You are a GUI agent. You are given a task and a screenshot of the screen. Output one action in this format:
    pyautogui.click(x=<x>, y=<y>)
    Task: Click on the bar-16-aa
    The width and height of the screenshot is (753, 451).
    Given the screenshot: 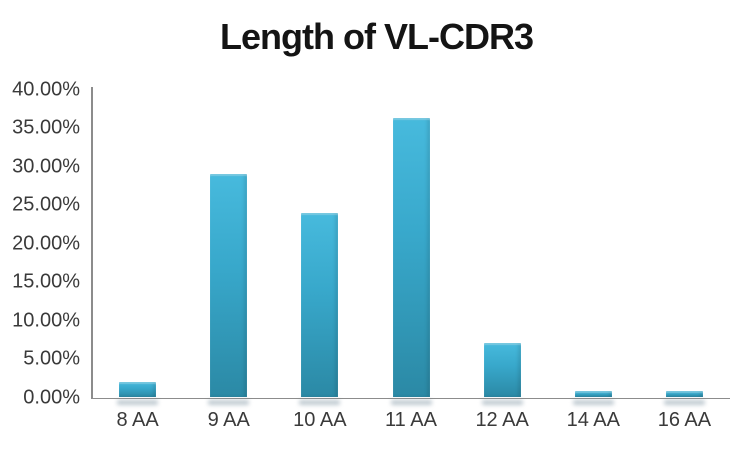 What is the action you would take?
    pyautogui.click(x=684, y=394)
    